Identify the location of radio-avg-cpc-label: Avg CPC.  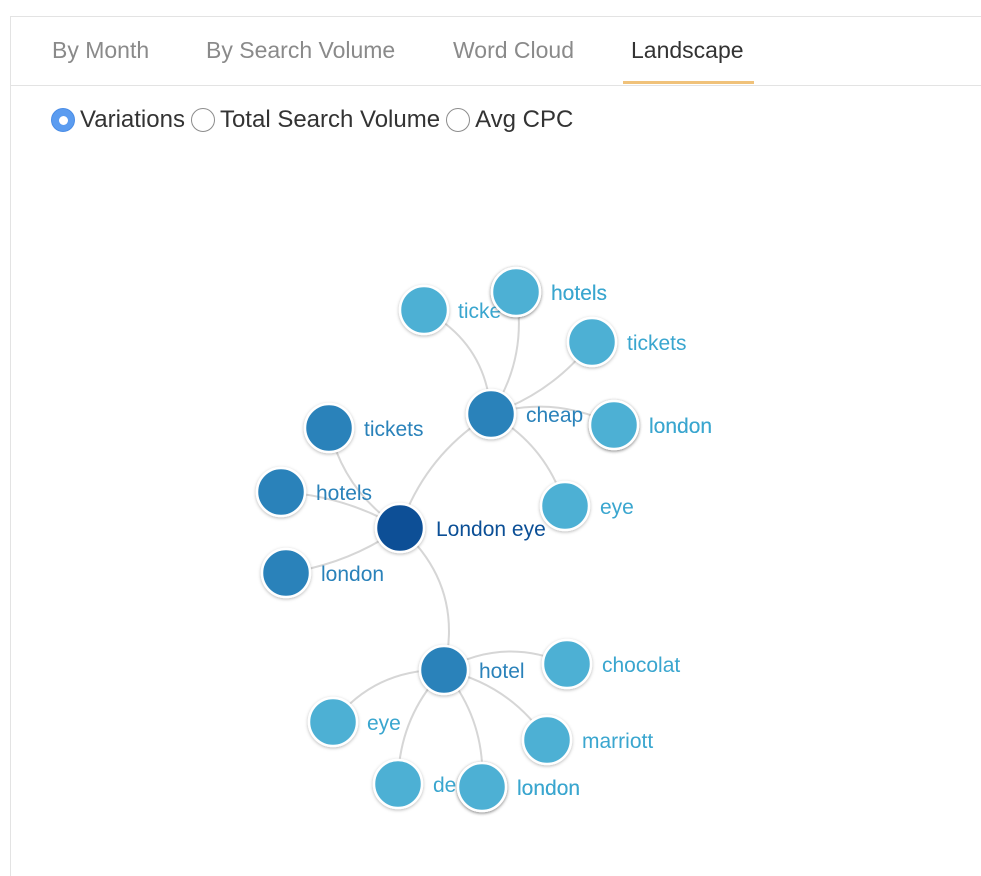
(524, 119).